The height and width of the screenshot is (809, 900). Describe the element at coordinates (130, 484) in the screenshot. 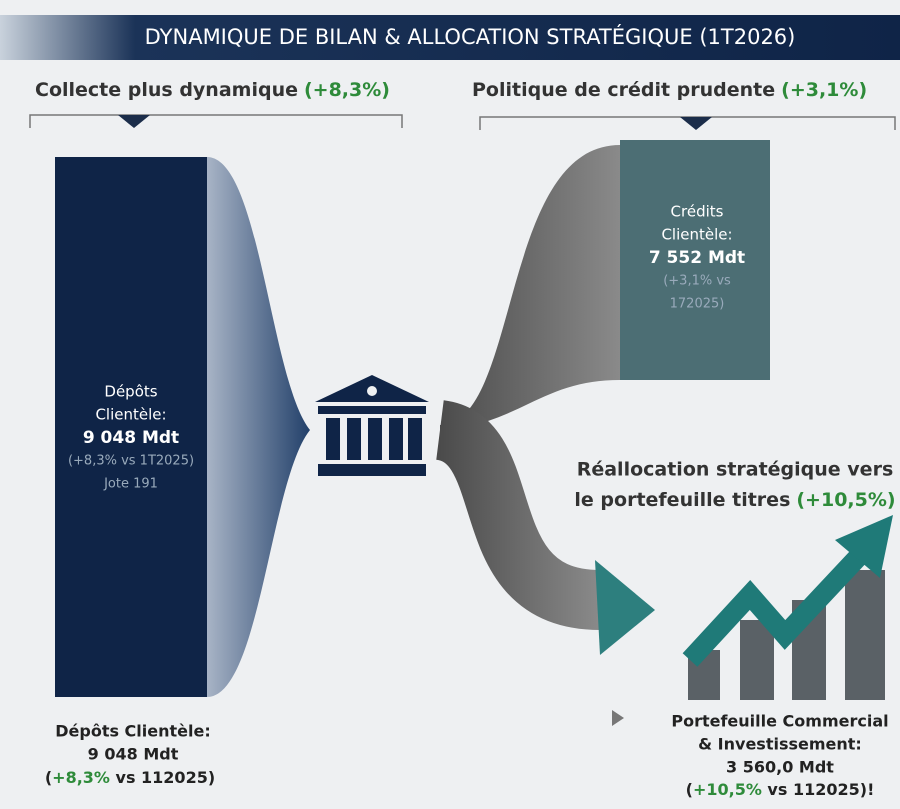

I see `block-line: Jote 191` at that location.